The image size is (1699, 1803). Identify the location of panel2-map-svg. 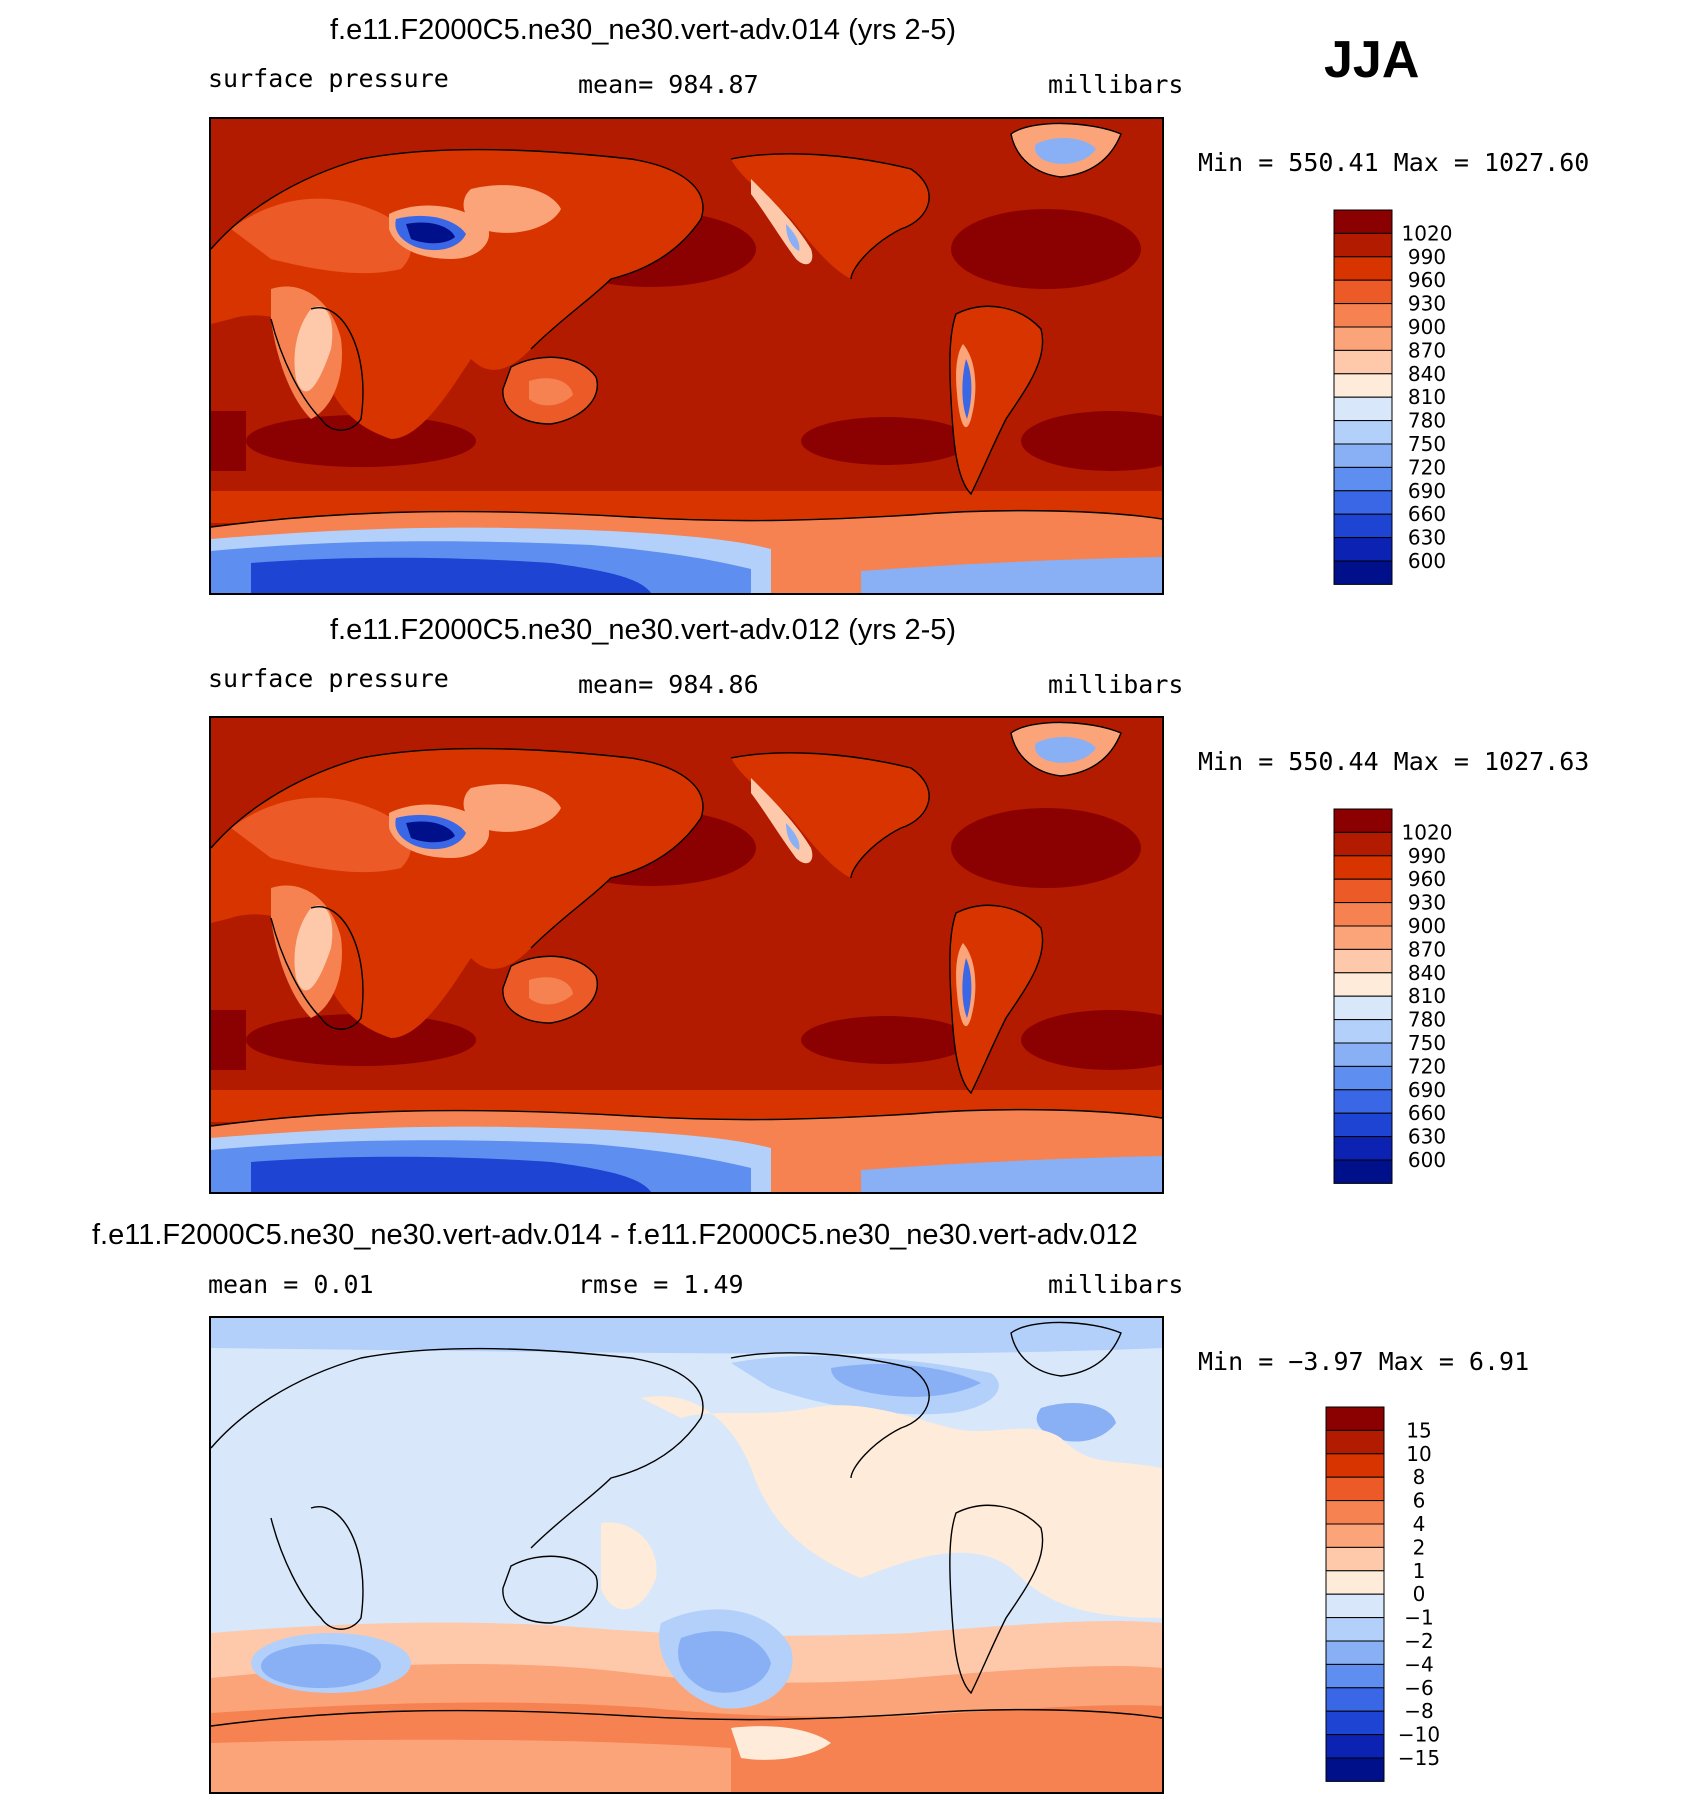
(686, 955).